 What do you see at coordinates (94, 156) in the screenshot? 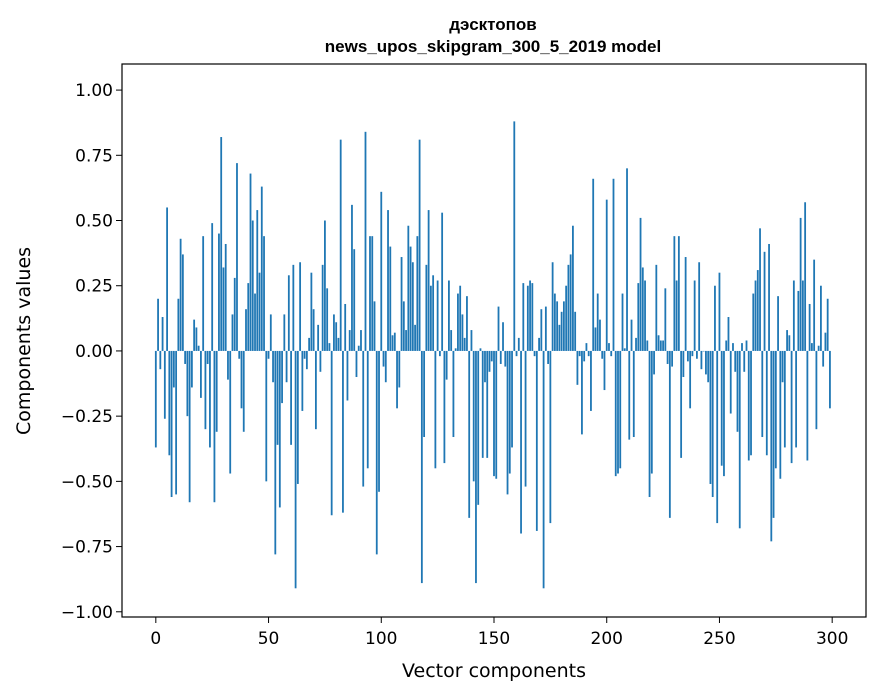
I see `y-tick-label: 0.75` at bounding box center [94, 156].